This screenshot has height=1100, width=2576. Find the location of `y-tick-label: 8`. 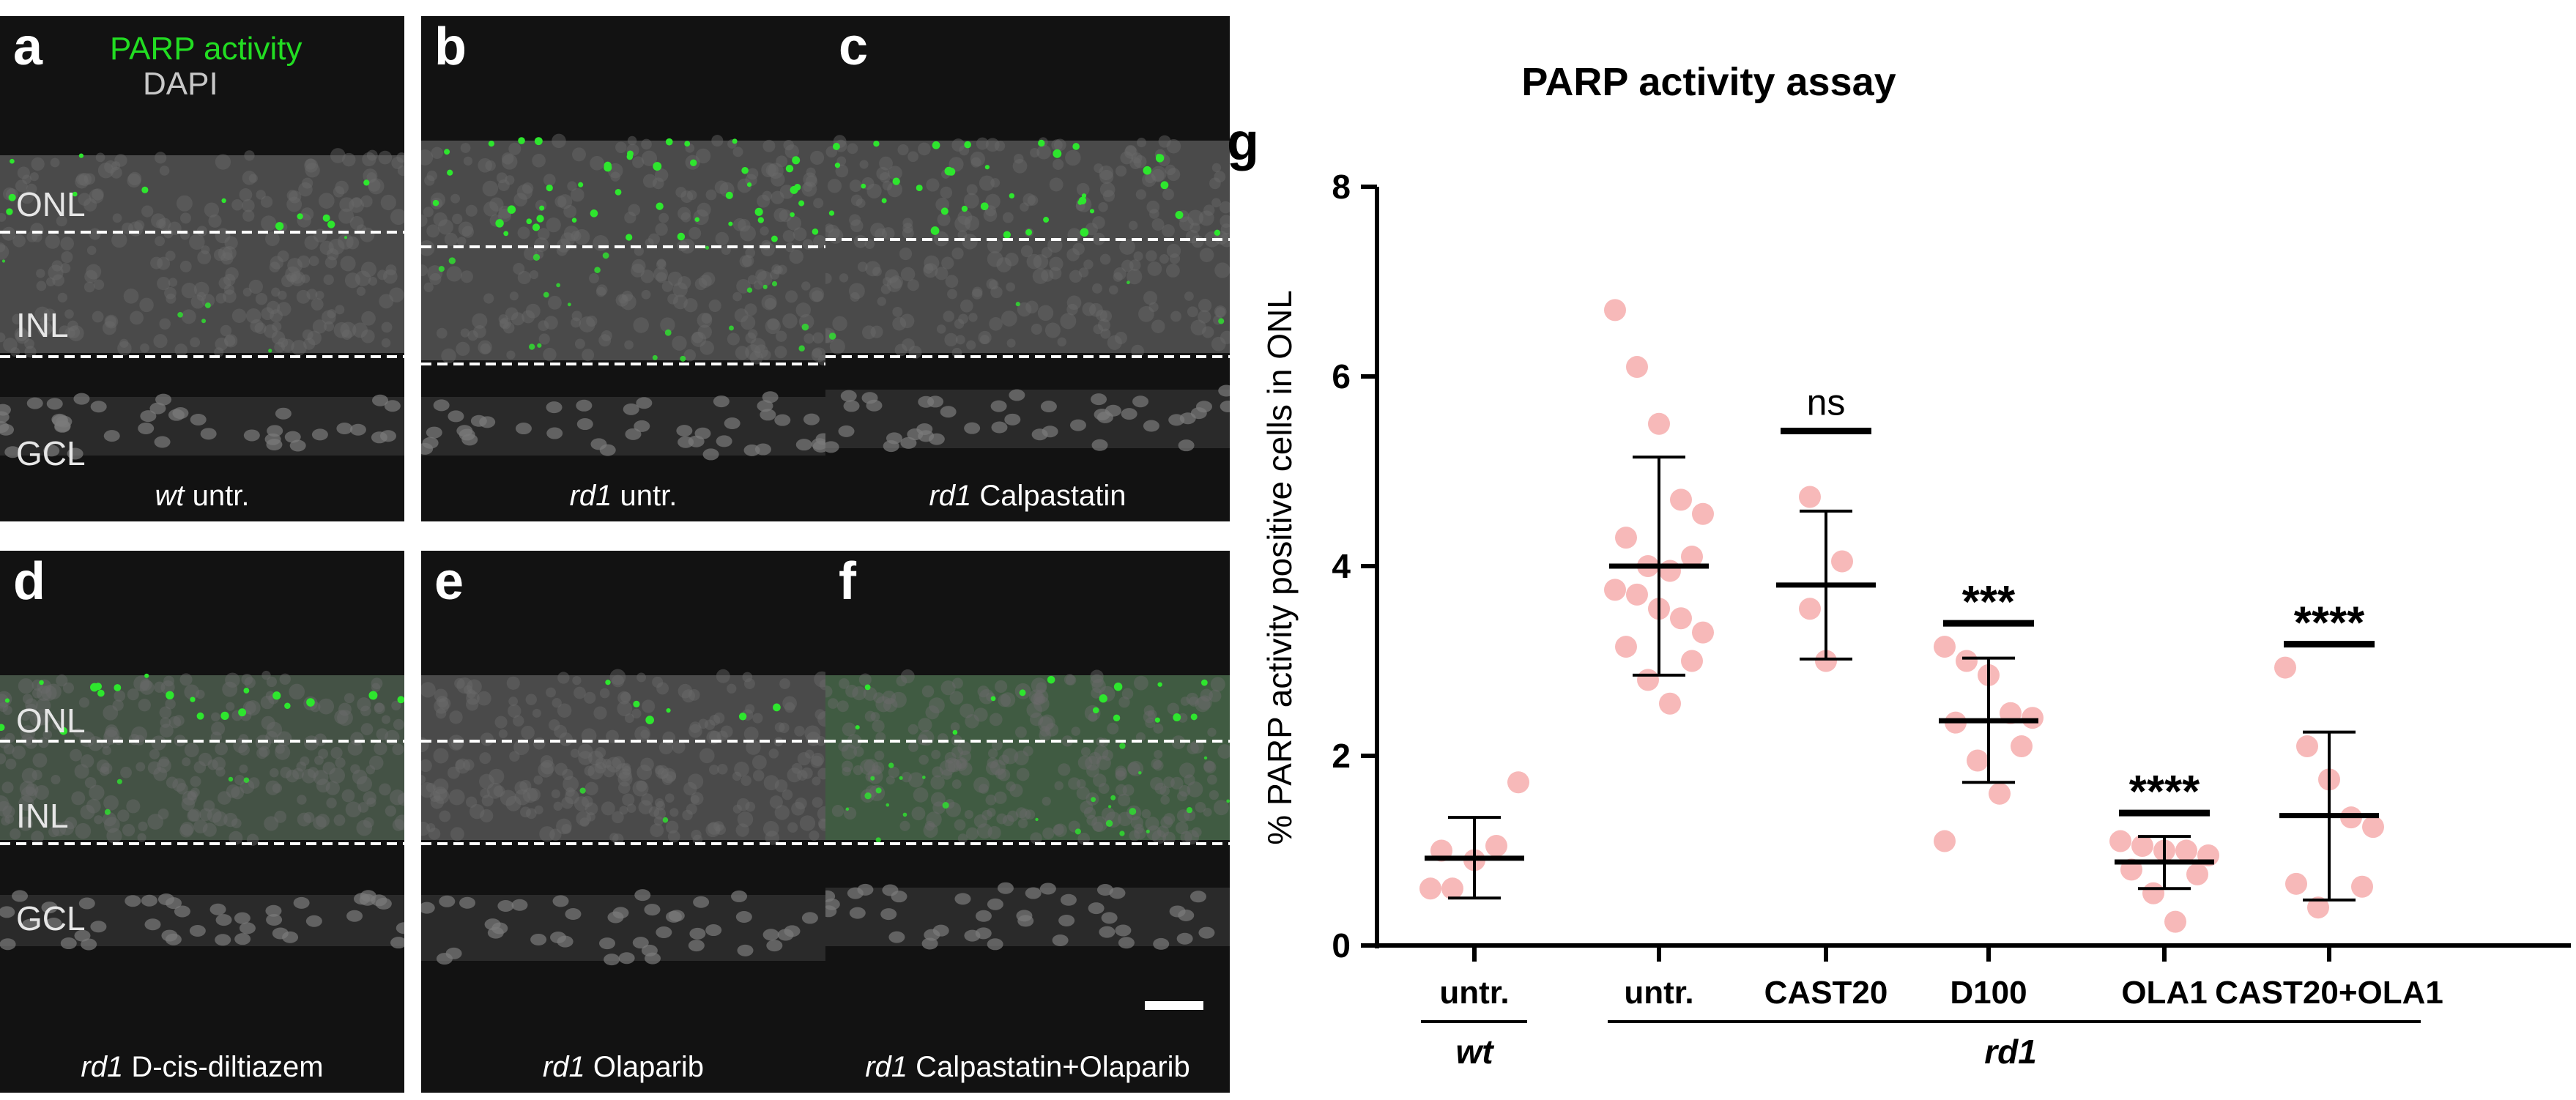

y-tick-label: 8 is located at coordinates (1341, 187).